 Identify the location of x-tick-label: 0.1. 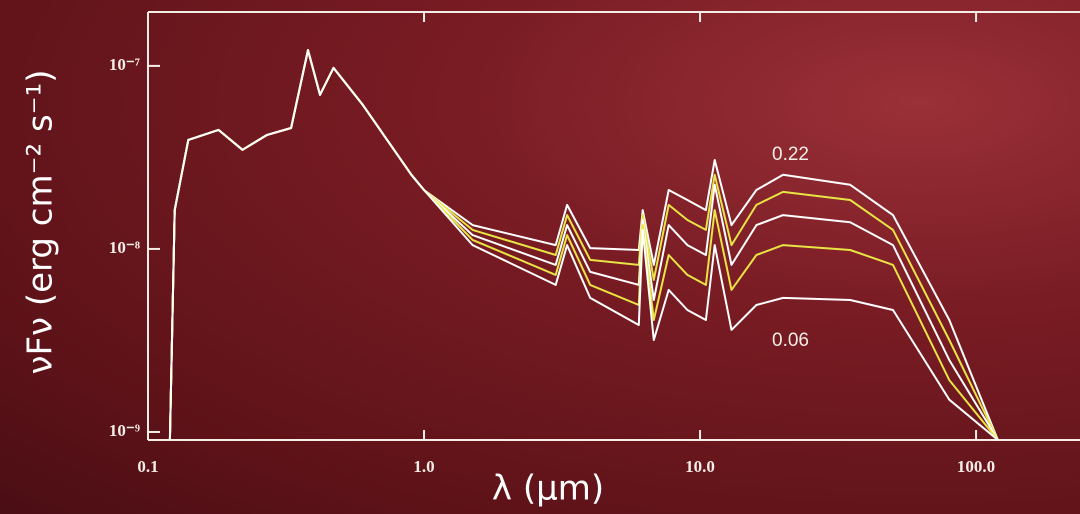
(147, 466).